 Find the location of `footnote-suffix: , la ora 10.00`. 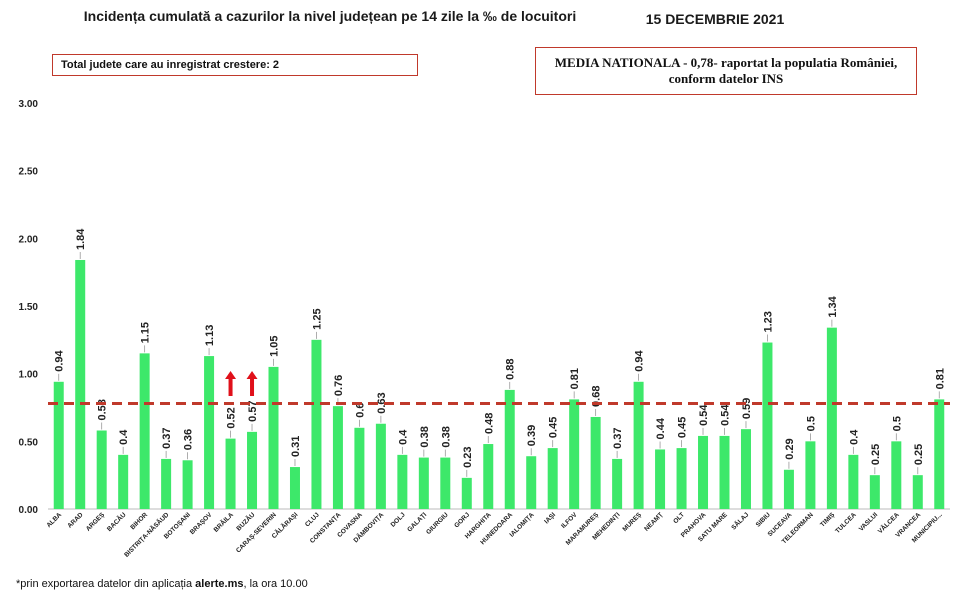

footnote-suffix: , la ora 10.00 is located at coordinates (275, 584).